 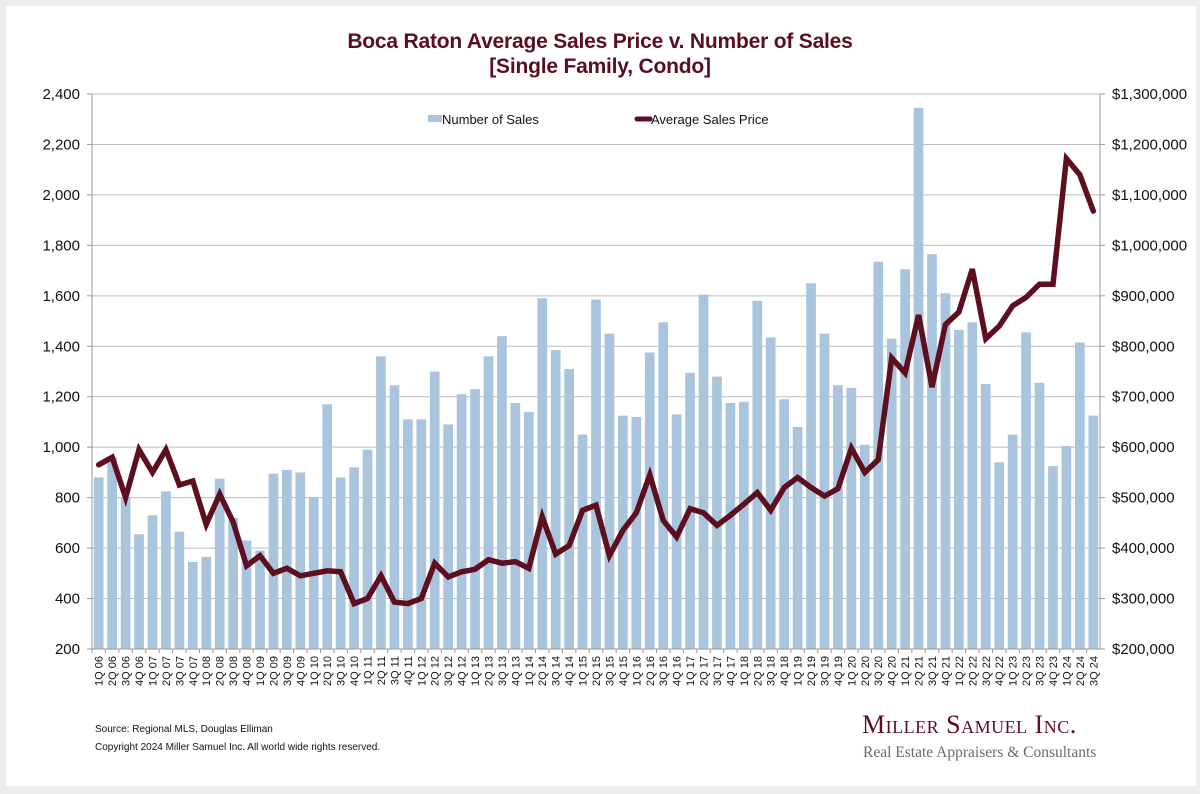 I want to click on x-tick-label: 1Q 07, so click(x=153, y=671).